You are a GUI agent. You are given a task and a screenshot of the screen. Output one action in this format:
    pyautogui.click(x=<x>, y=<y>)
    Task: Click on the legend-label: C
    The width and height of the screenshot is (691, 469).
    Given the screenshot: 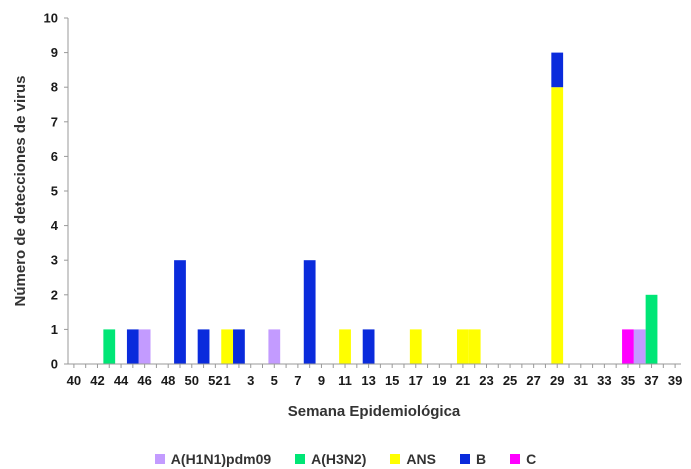 What is the action you would take?
    pyautogui.click(x=531, y=459)
    